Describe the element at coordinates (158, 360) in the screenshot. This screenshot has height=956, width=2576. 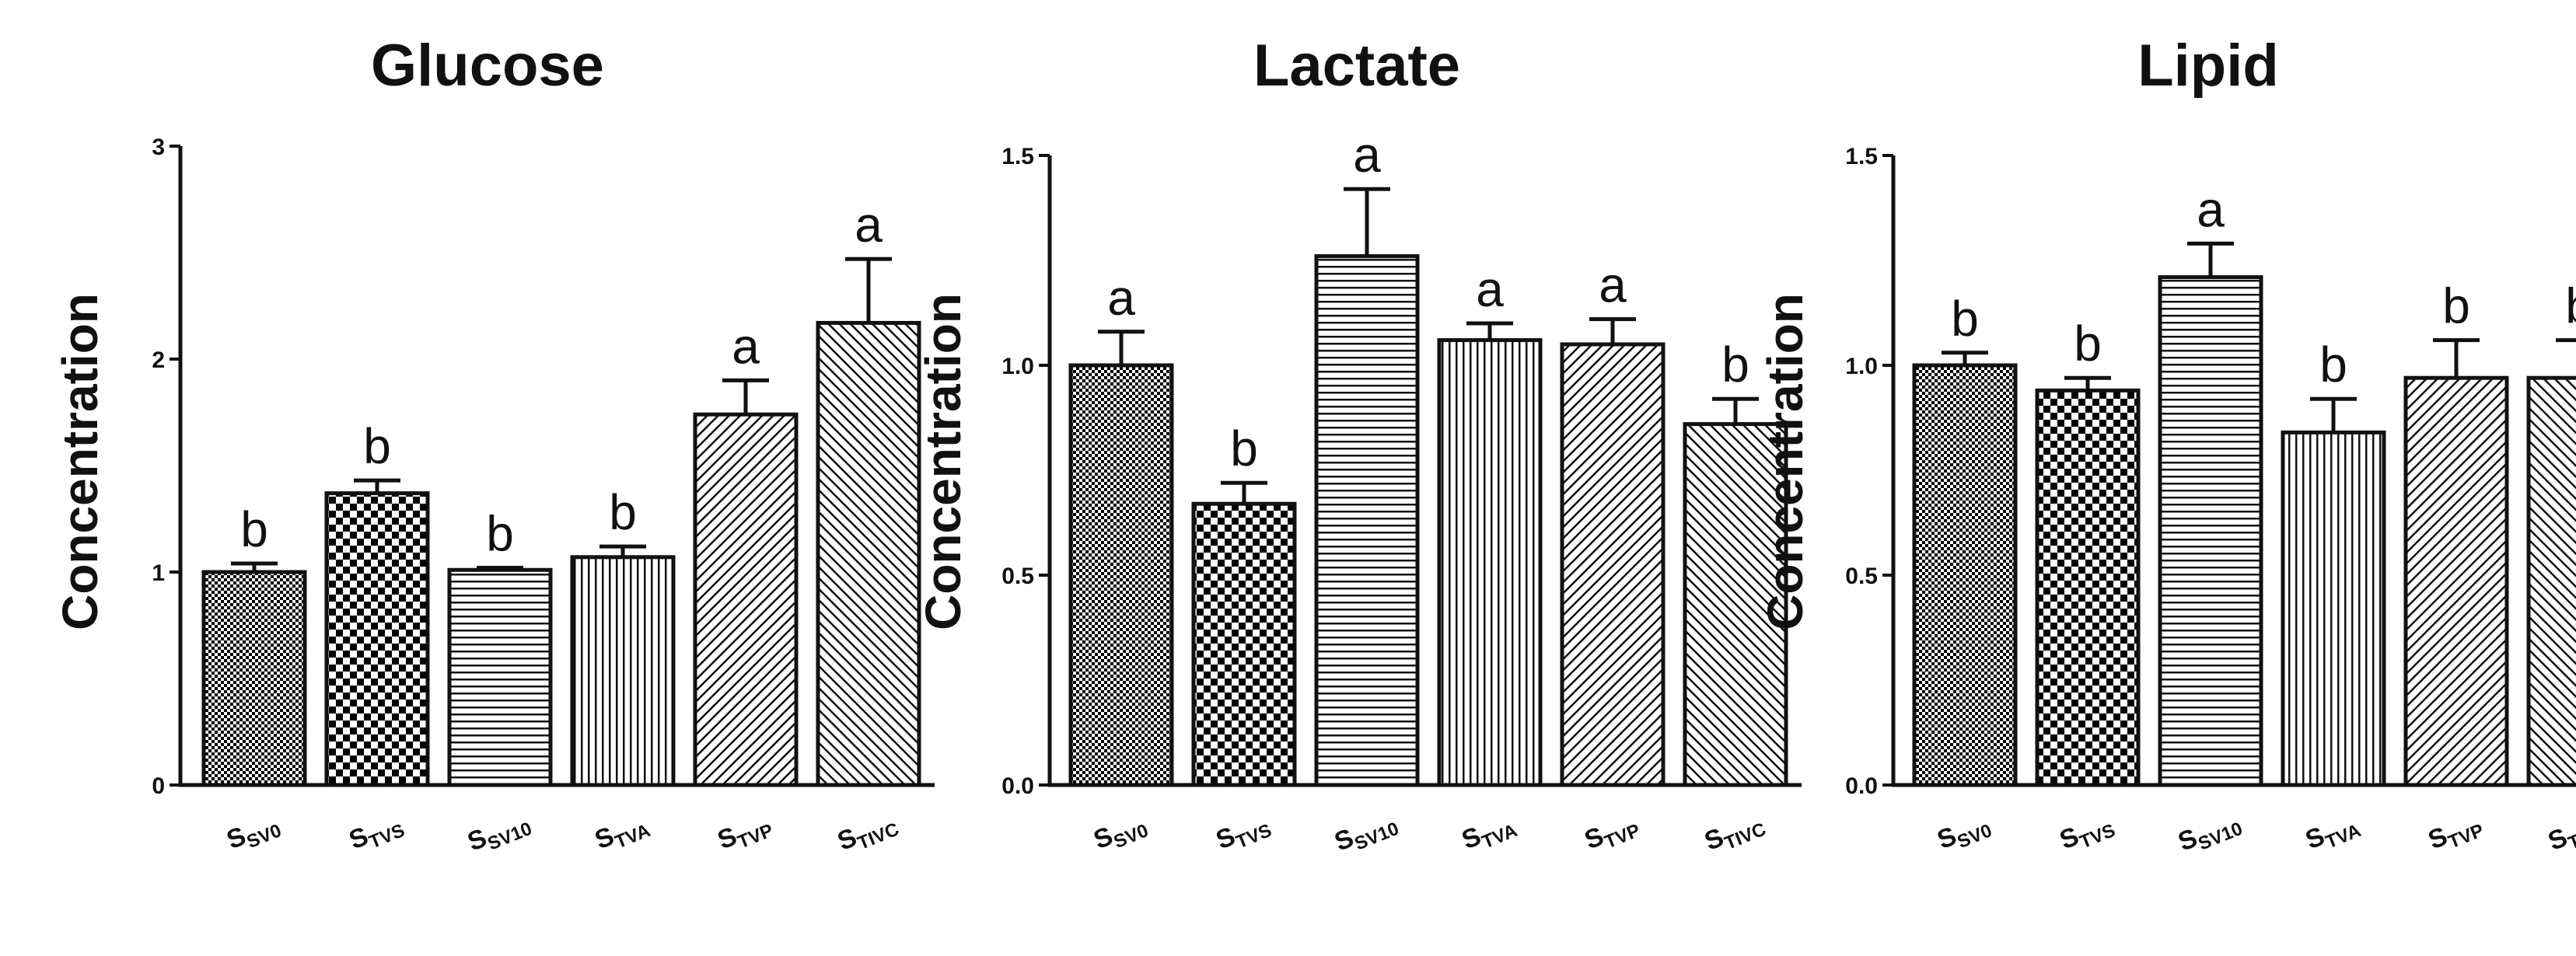
I see `y-tick-label: 2` at that location.